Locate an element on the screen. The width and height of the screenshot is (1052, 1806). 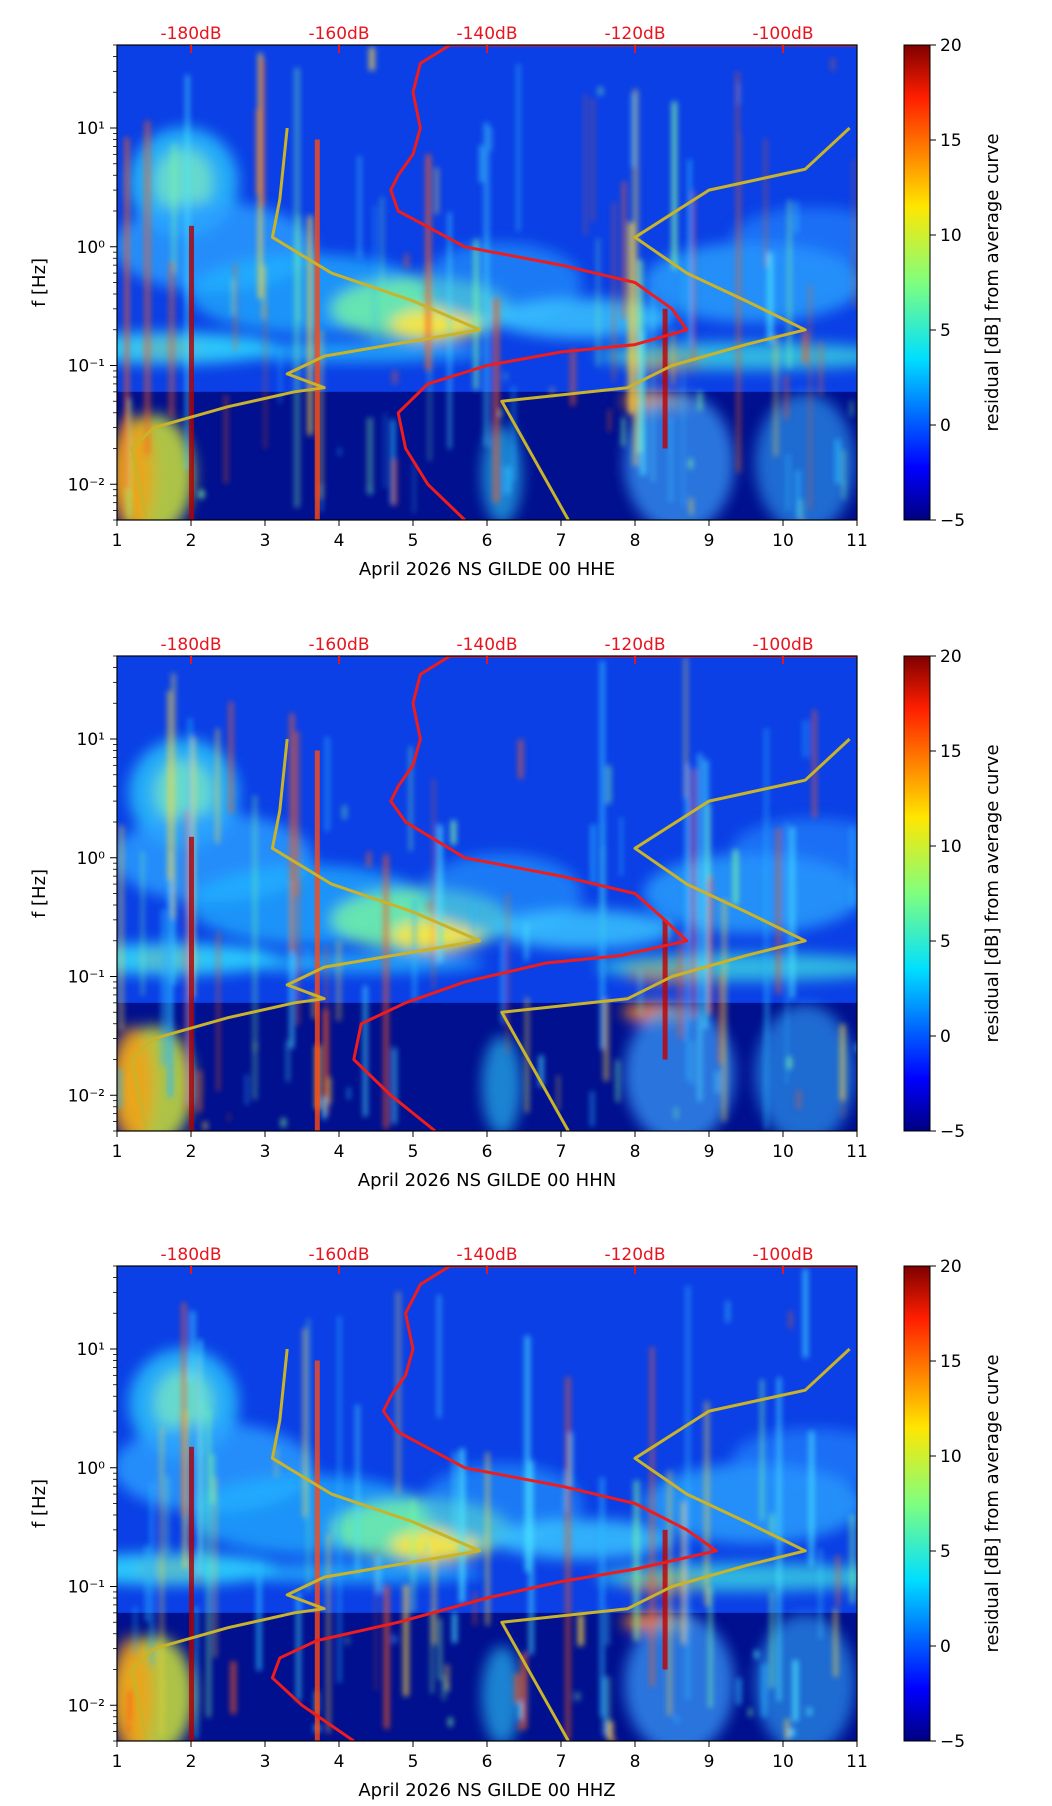
top-db-label: -180dB is located at coordinates (190, 1255).